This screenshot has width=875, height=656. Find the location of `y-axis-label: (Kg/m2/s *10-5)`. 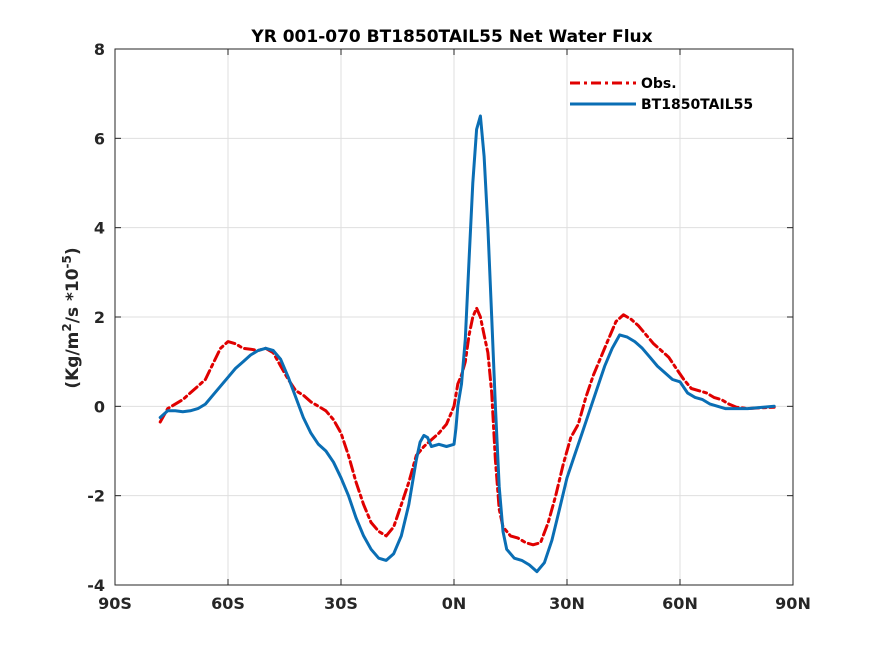

y-axis-label: (Kg/m2/s *10-5) is located at coordinates (71, 317).